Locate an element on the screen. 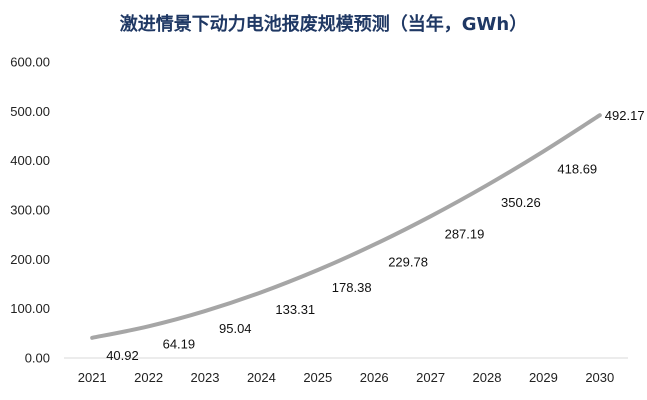 The width and height of the screenshot is (647, 400). data-label: 418.69 is located at coordinates (577, 168).